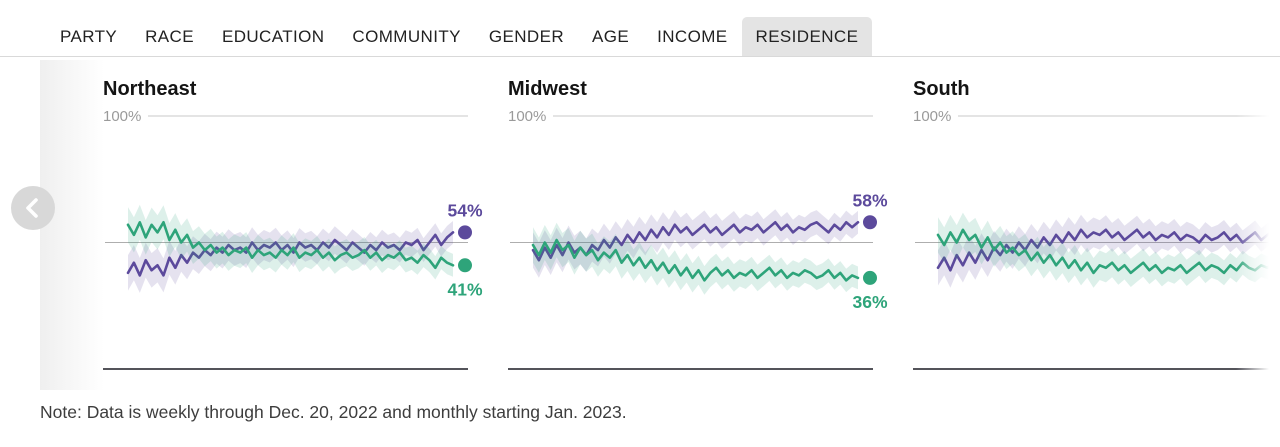  What do you see at coordinates (869, 302) in the screenshot?
I see `end-label-green-series: 36%` at bounding box center [869, 302].